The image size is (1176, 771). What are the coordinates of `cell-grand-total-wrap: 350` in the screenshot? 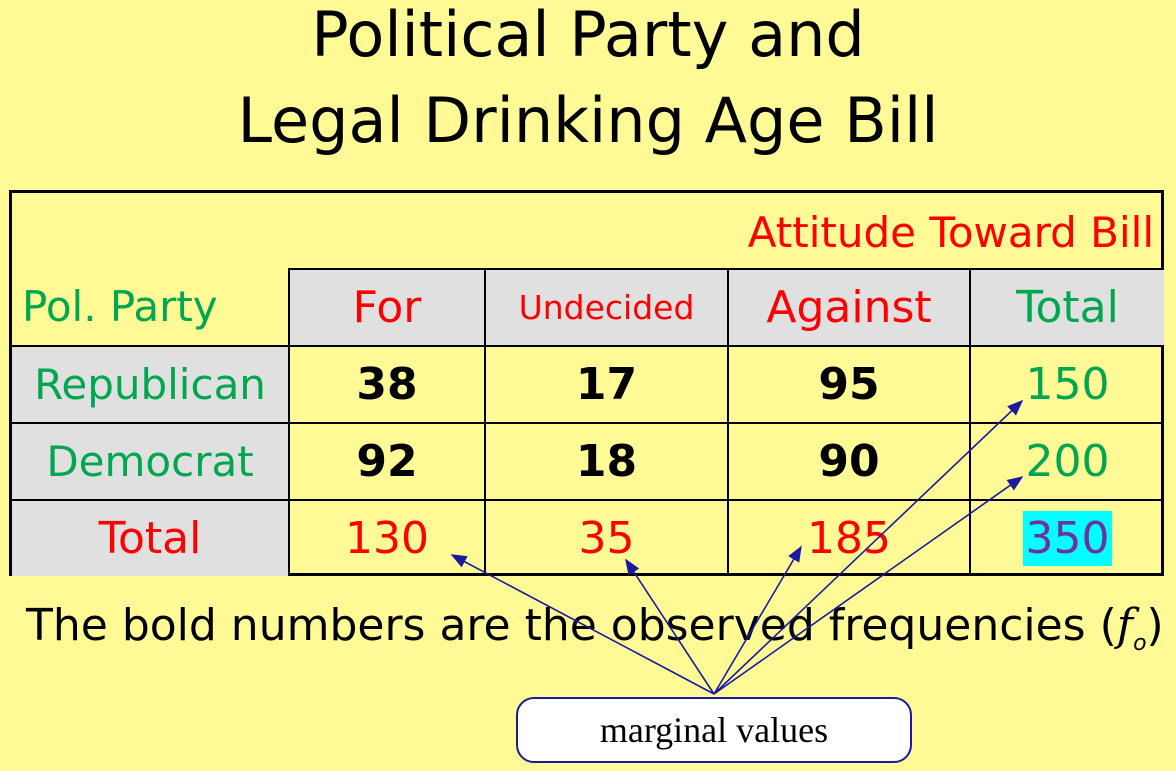 It's located at (1067, 538).